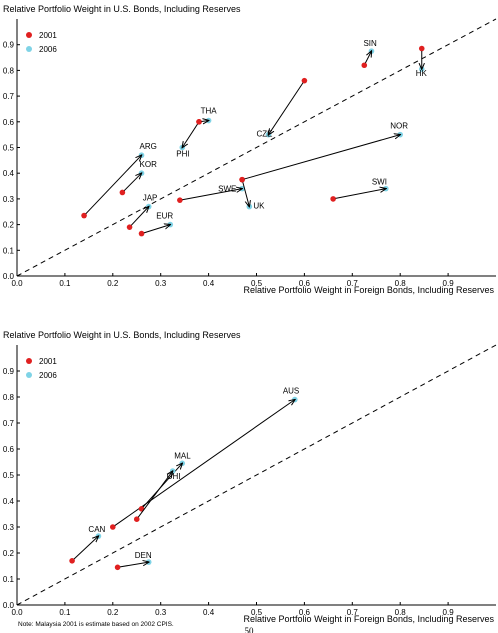  Describe the element at coordinates (132, 182) in the screenshot. I see `arrow-kor` at that location.